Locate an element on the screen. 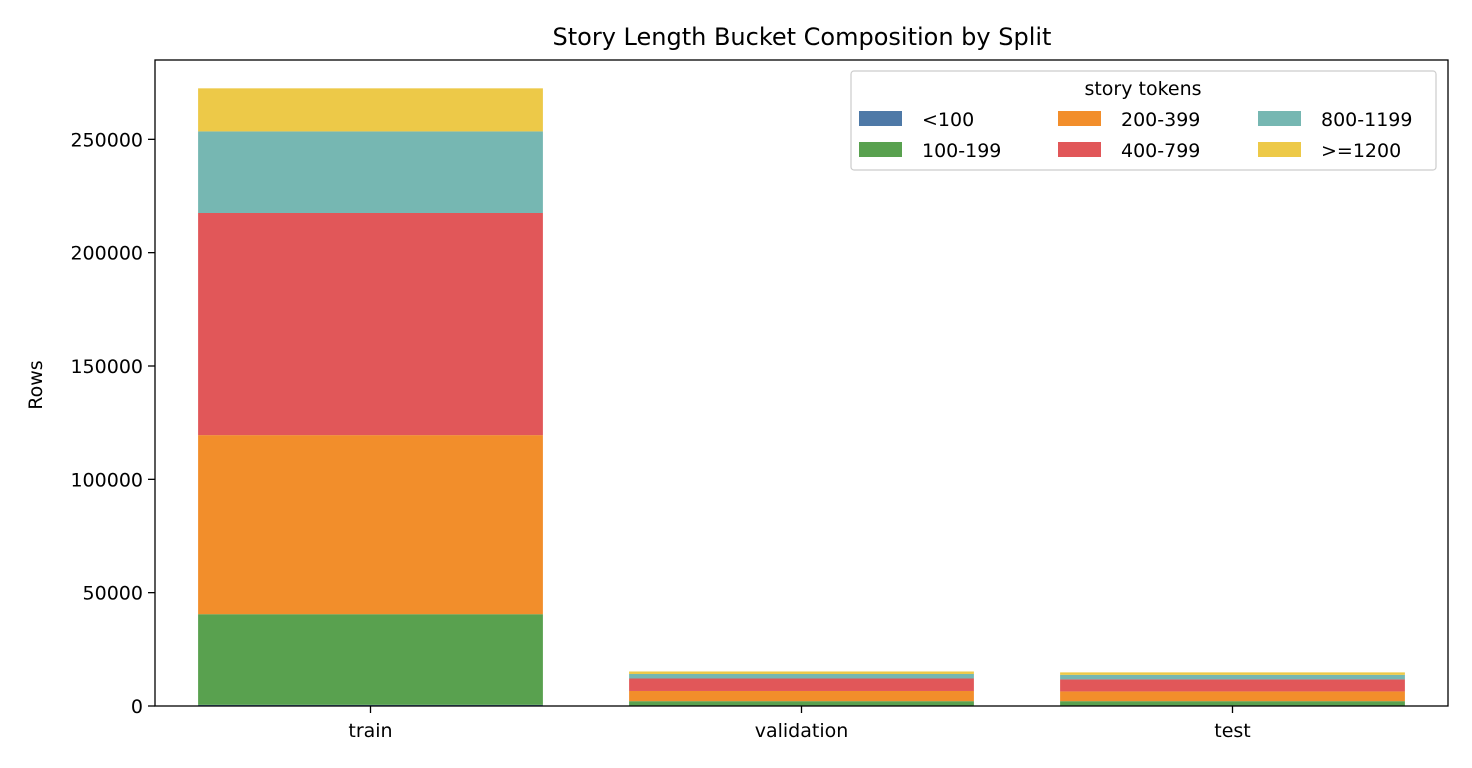  legend-label: 800-1199 is located at coordinates (1366, 120).